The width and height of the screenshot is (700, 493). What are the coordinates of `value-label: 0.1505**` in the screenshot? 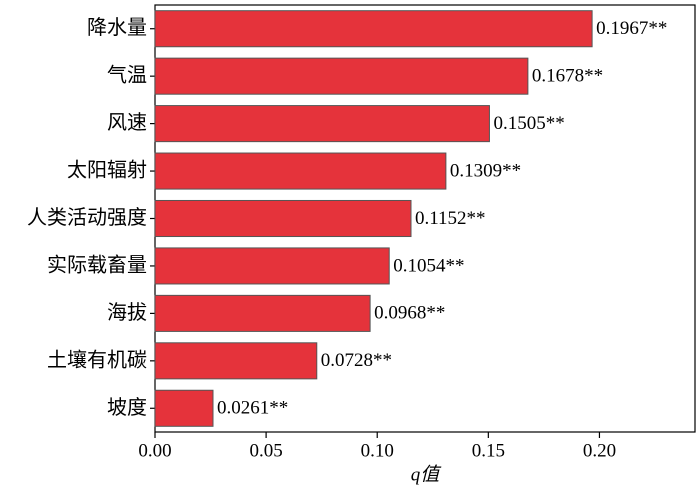 It's located at (528, 123).